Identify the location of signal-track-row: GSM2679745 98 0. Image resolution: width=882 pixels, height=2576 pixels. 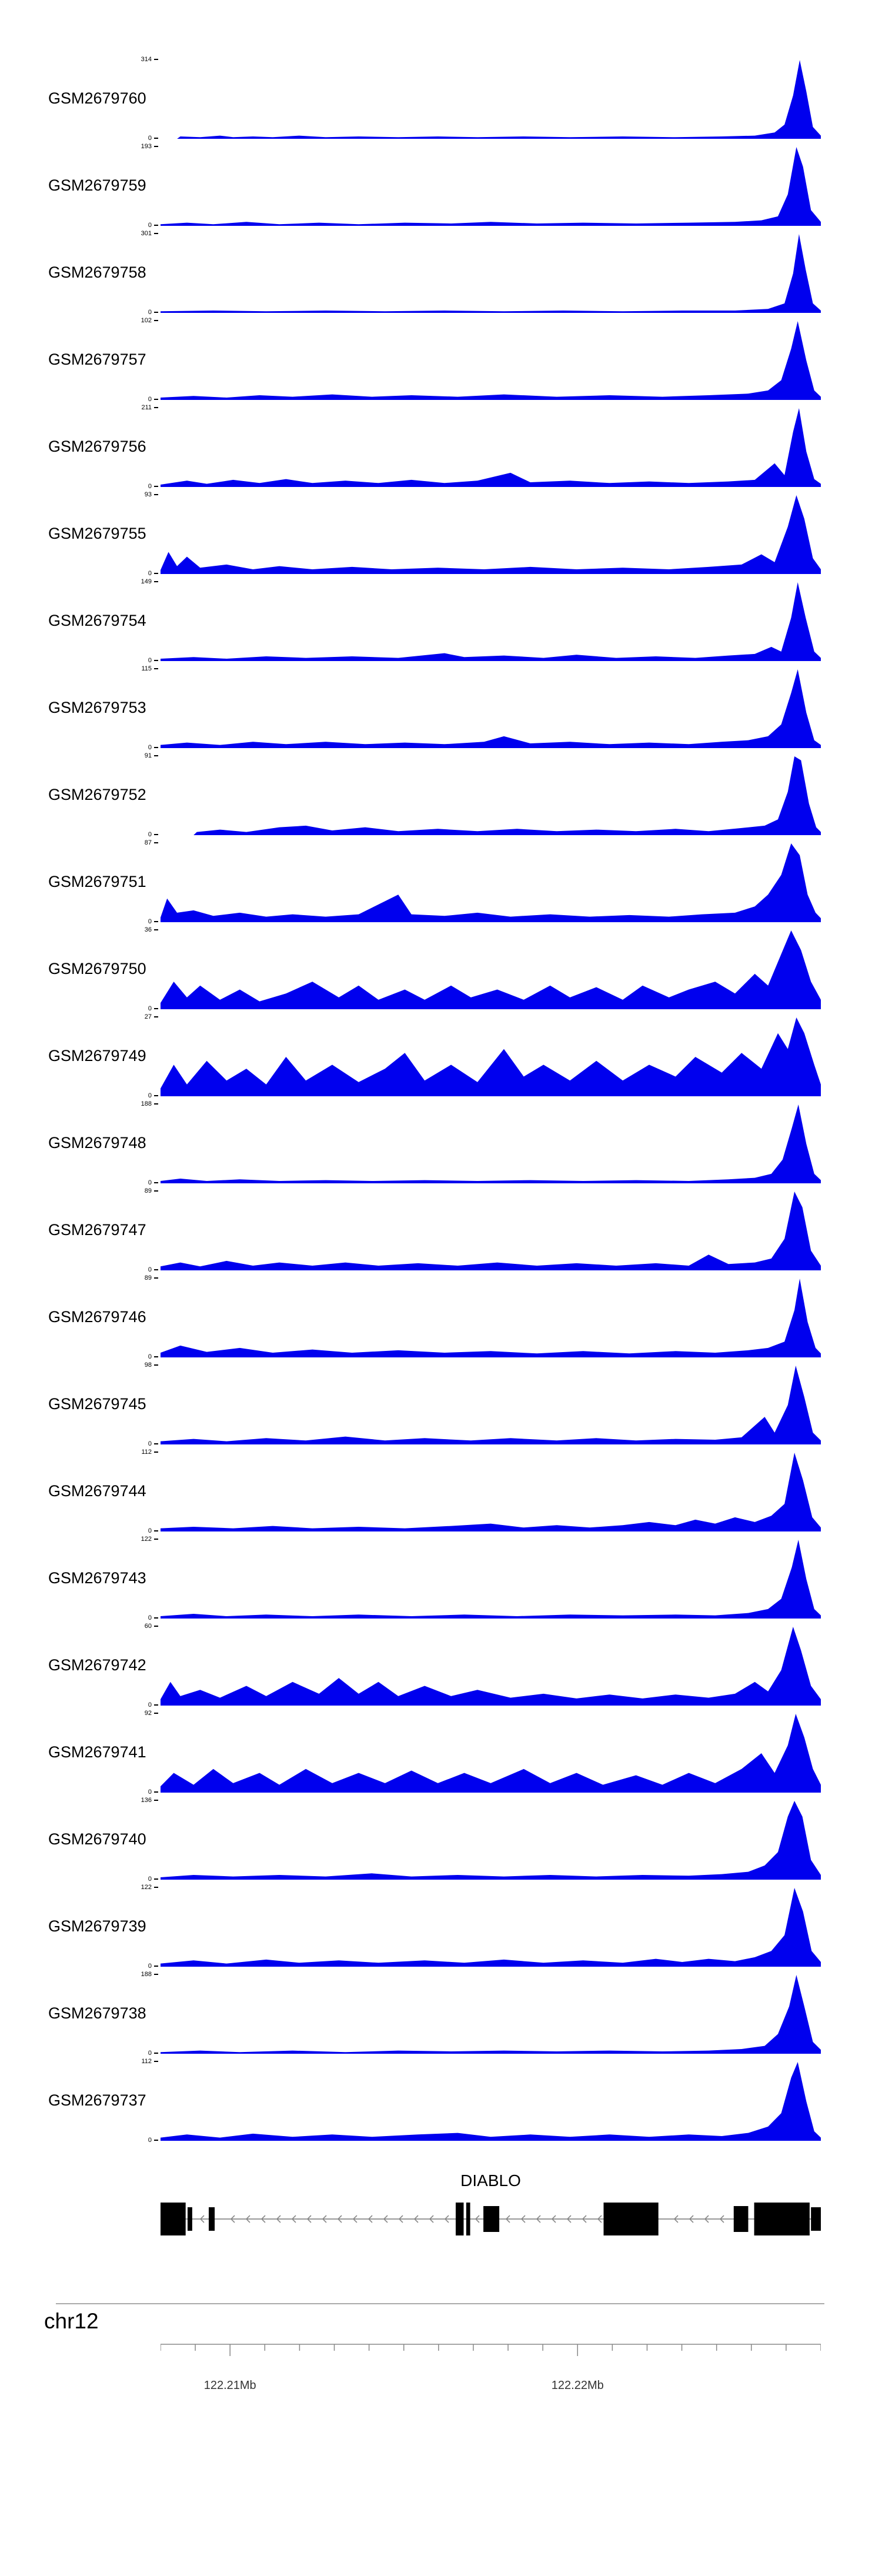
(441, 1404).